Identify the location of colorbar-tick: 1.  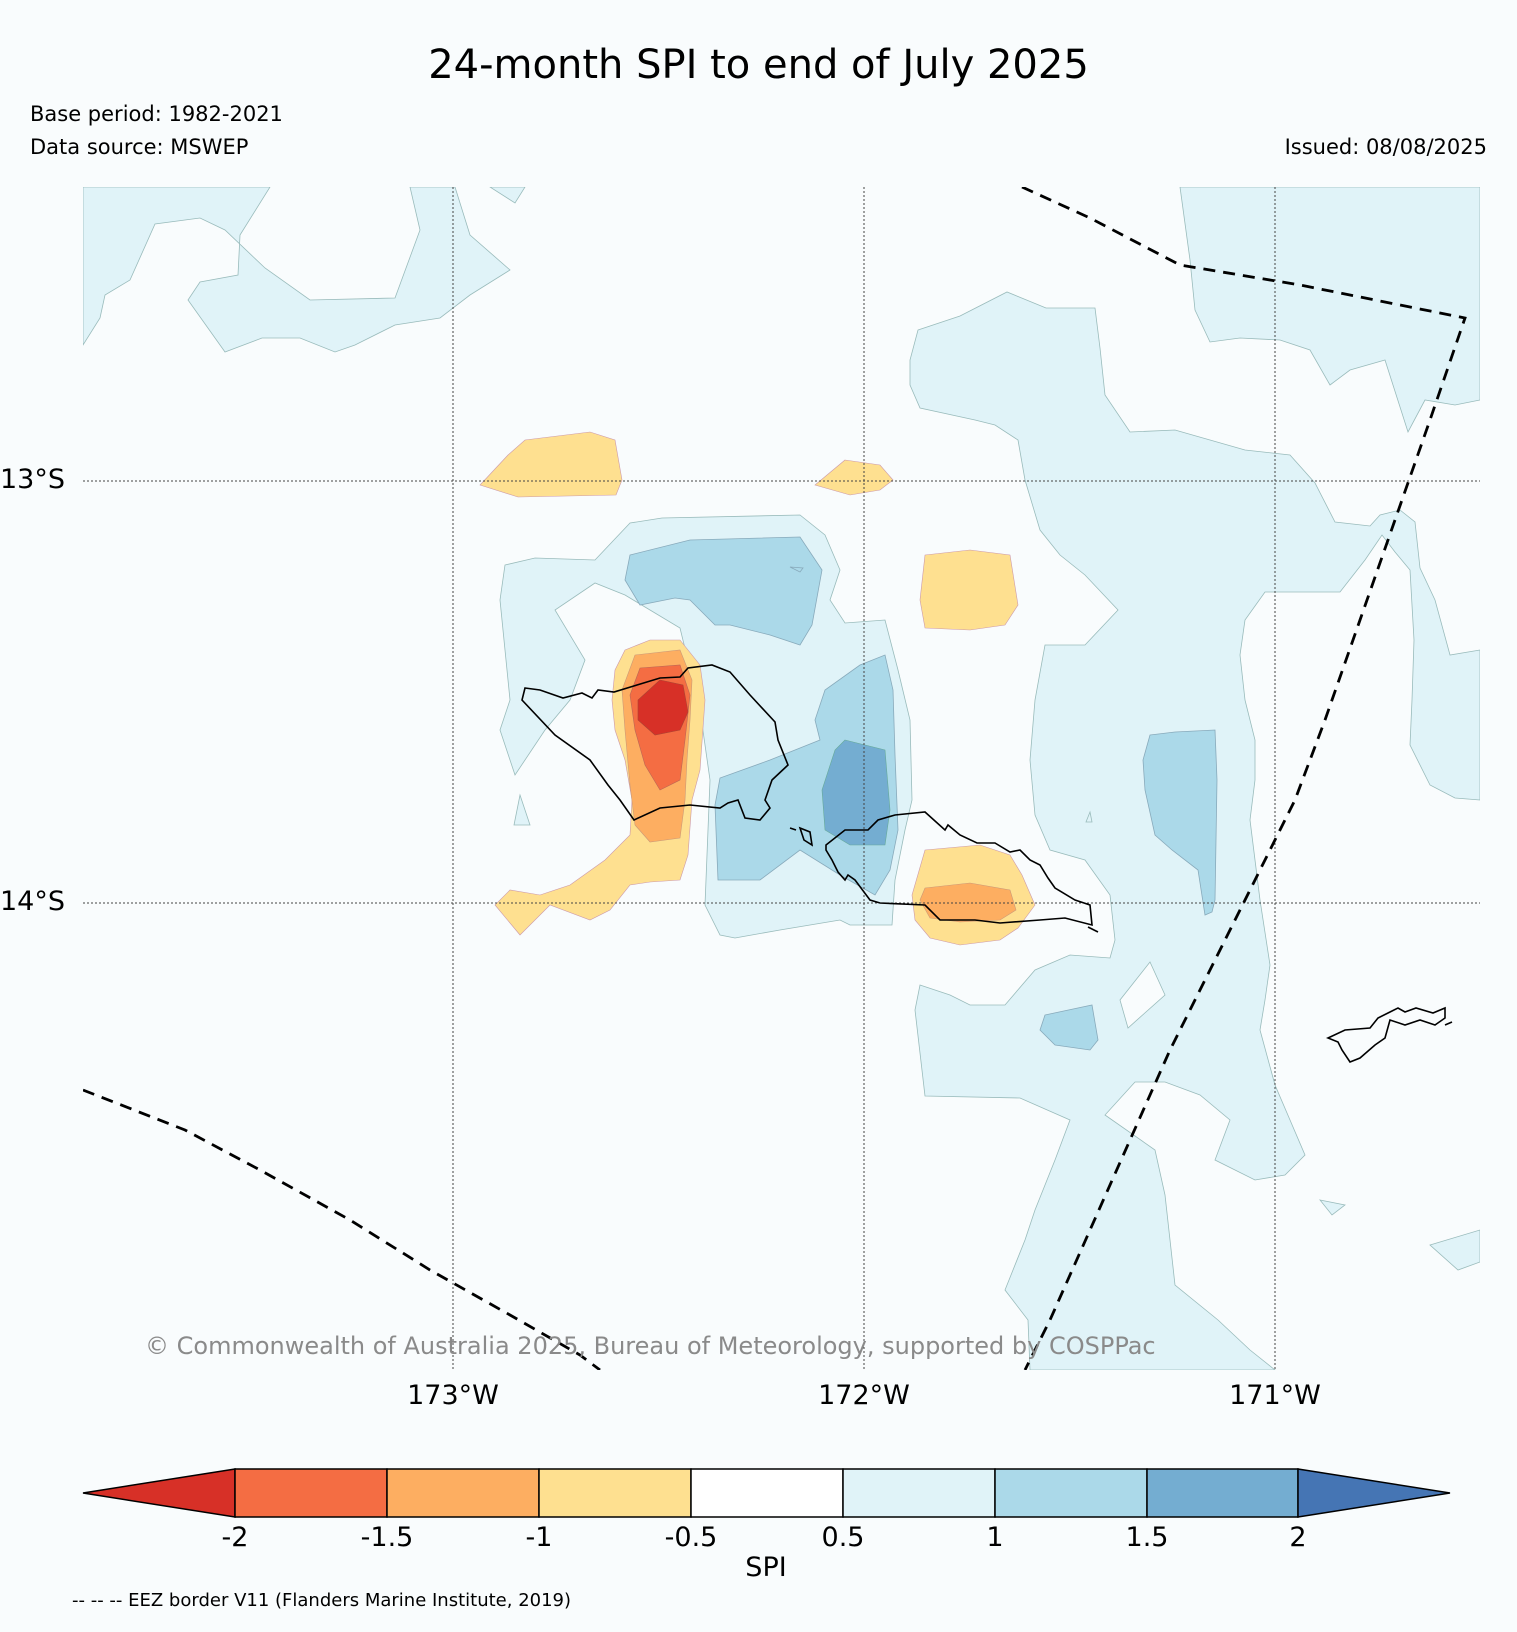
(995, 1537).